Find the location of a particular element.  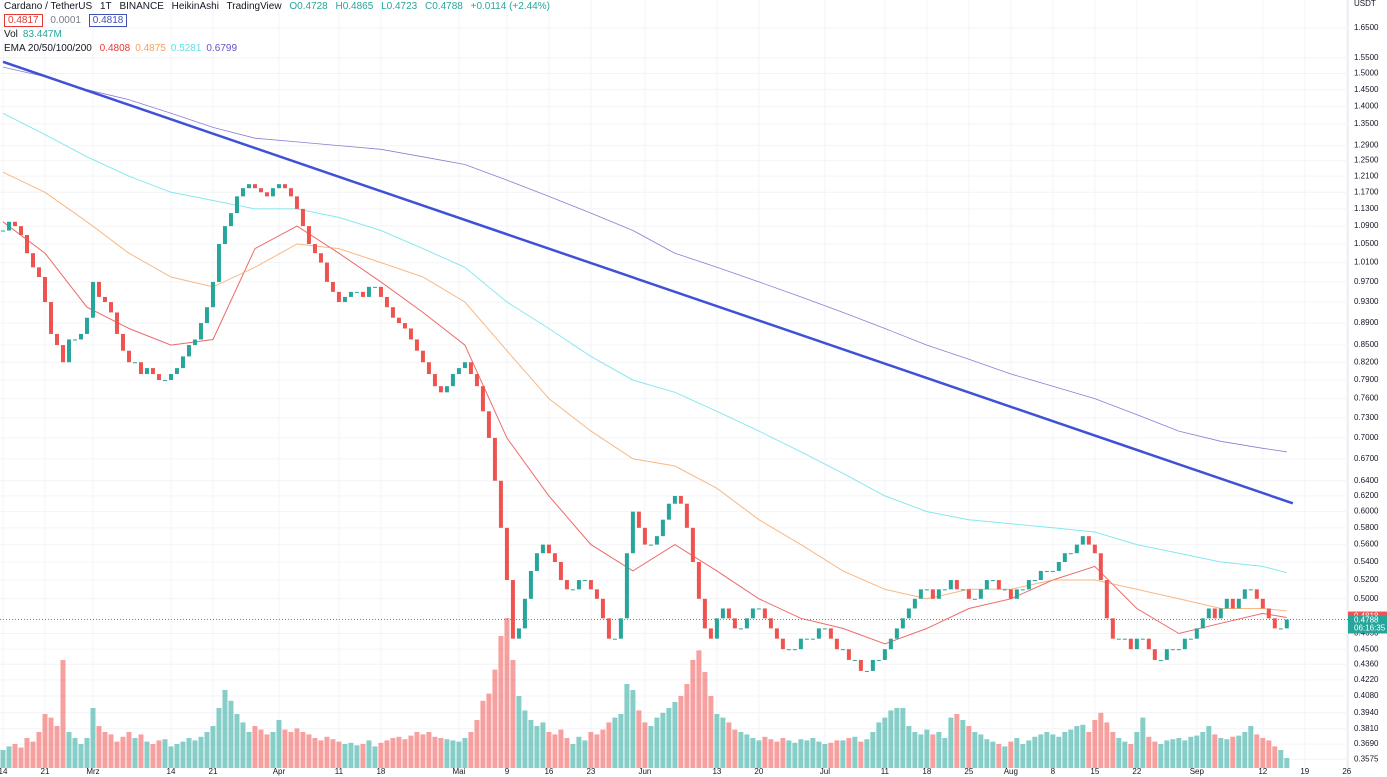

x-tick-label: 19 is located at coordinates (1304, 771).